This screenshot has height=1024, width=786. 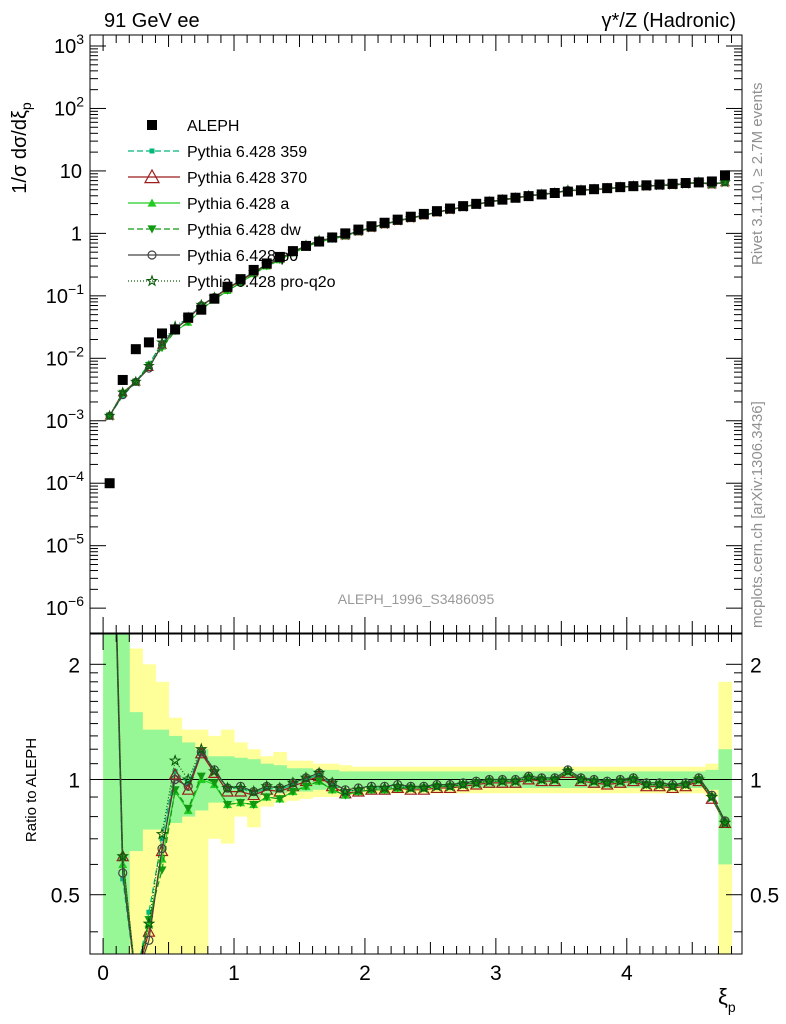 What do you see at coordinates (217, 177) in the screenshot?
I see `legend-entry: Pythia 6.428 370` at bounding box center [217, 177].